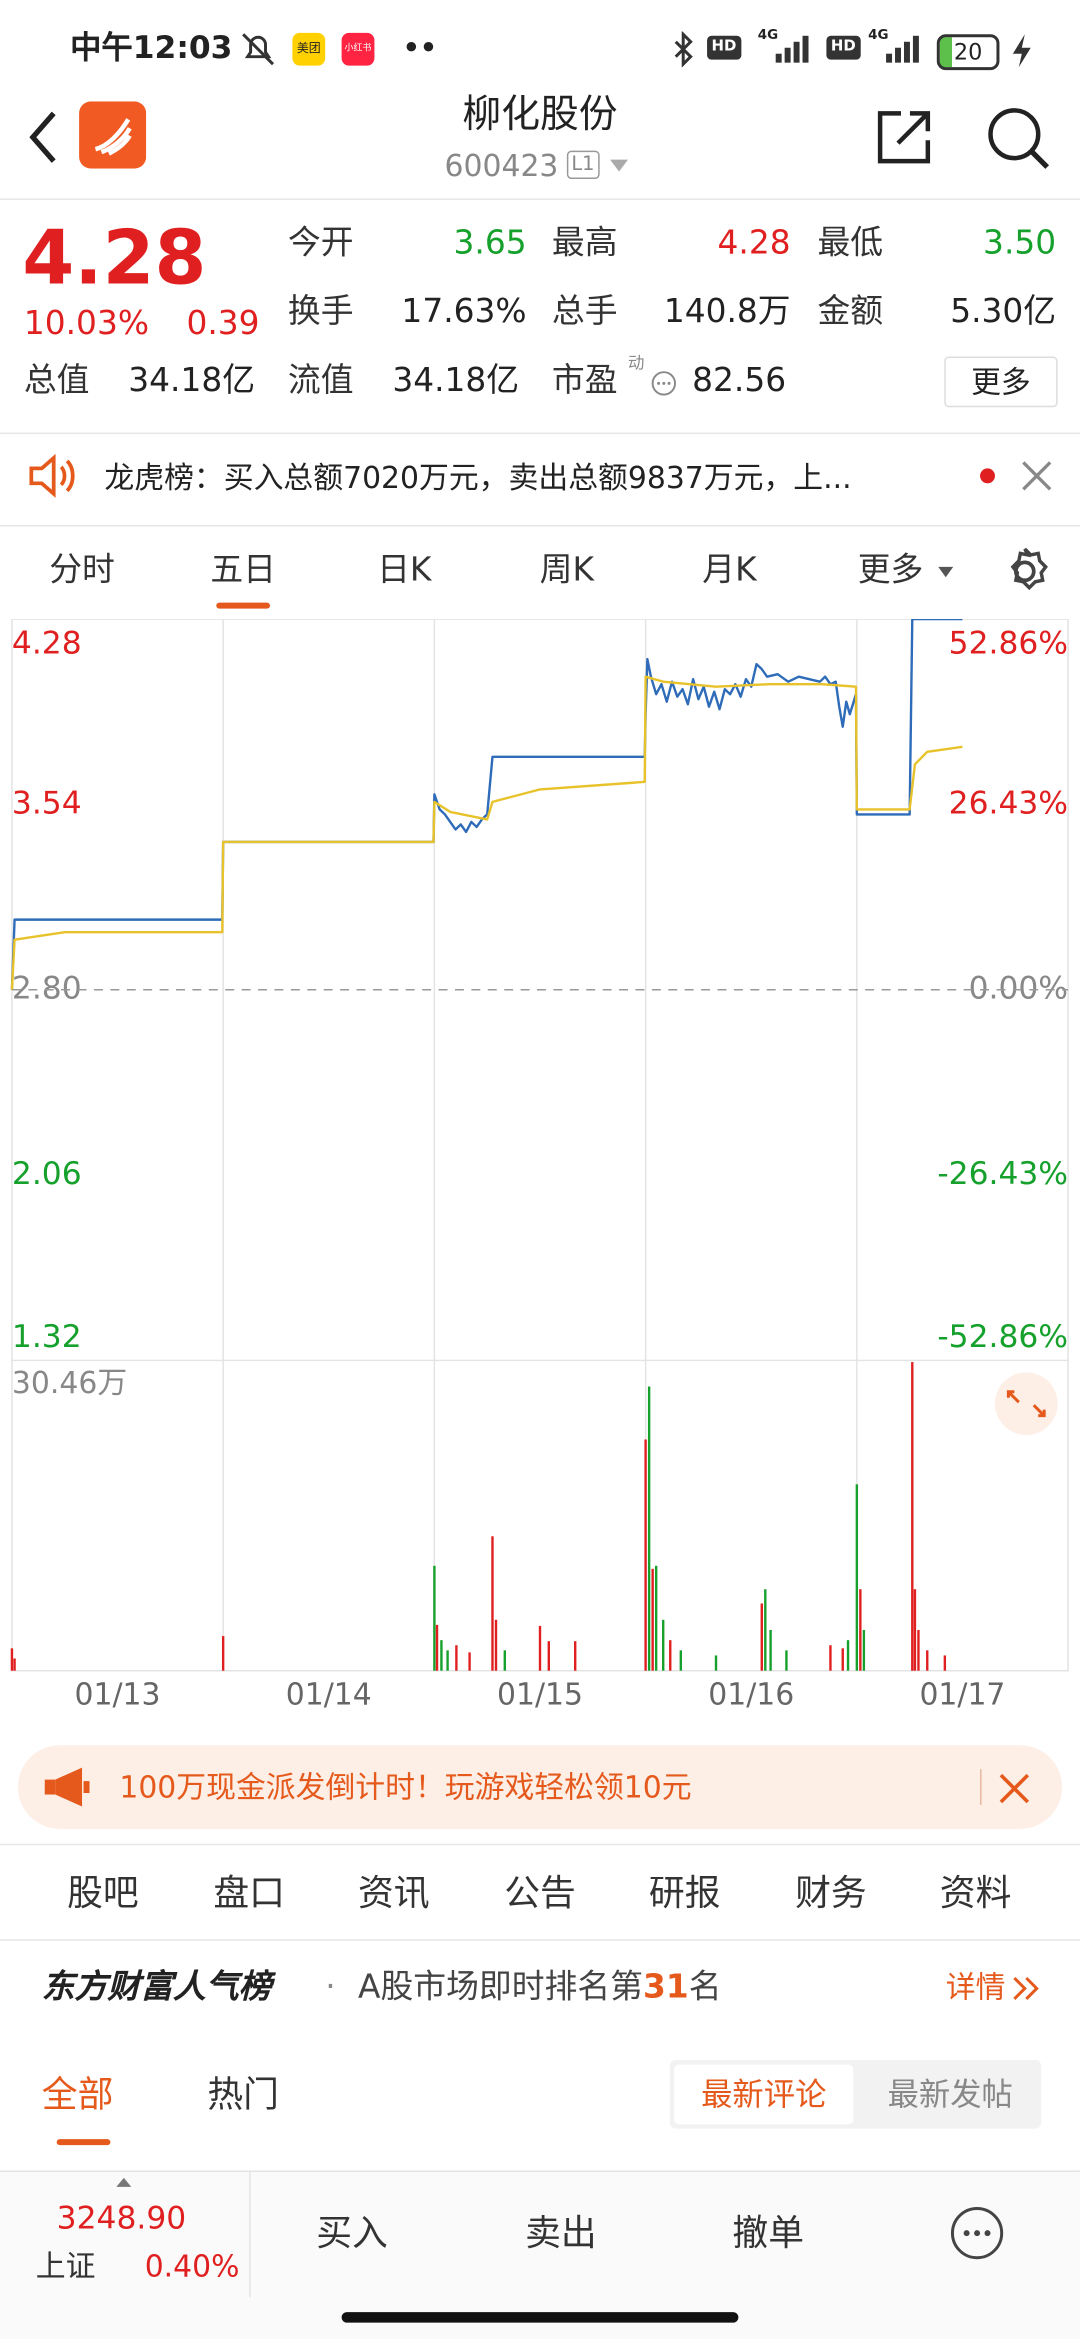  I want to click on y2-tick-label: -52.86%, so click(1002, 1337).